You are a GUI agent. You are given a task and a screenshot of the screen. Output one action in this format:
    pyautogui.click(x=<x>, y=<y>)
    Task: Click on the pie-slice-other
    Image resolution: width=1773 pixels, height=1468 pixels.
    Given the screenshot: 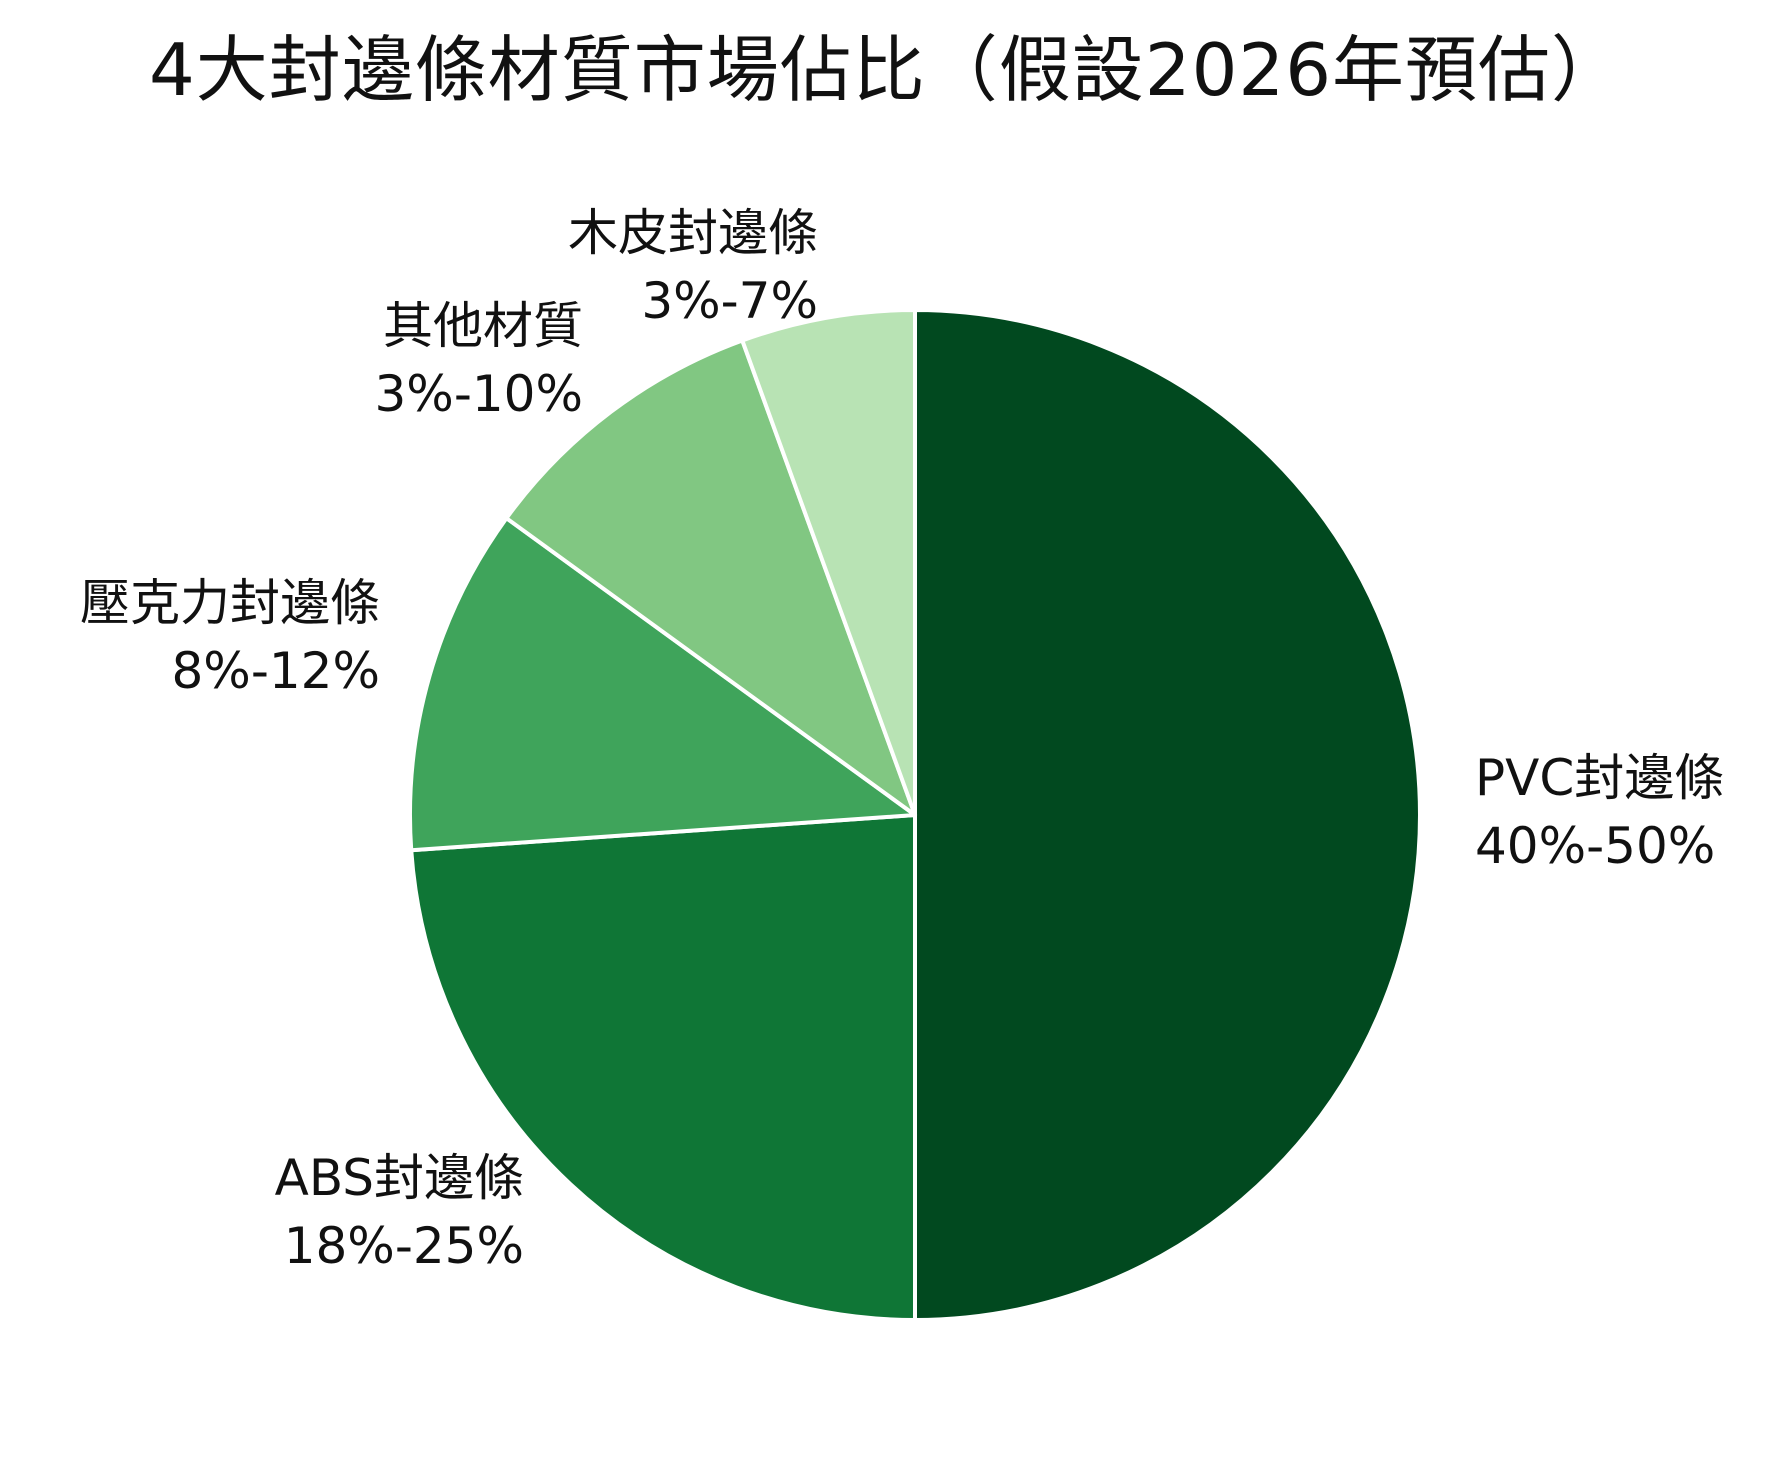 What is the action you would take?
    pyautogui.click(x=710, y=577)
    